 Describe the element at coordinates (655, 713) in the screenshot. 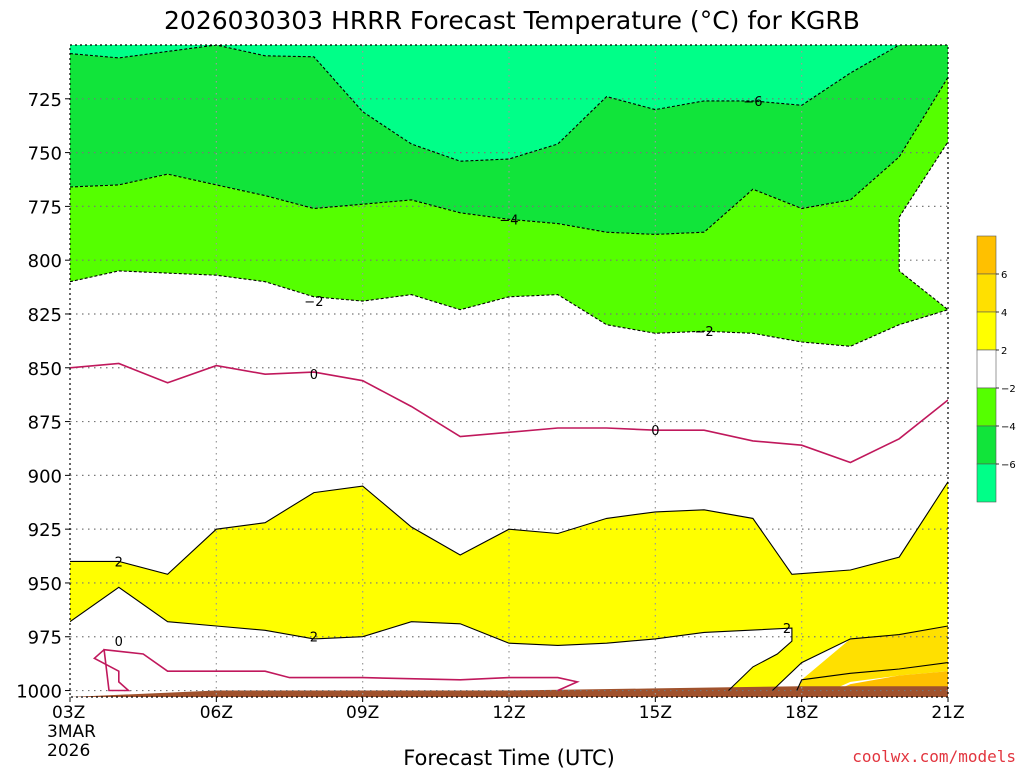

I see `x-tick-label-15Z: 15Z` at that location.